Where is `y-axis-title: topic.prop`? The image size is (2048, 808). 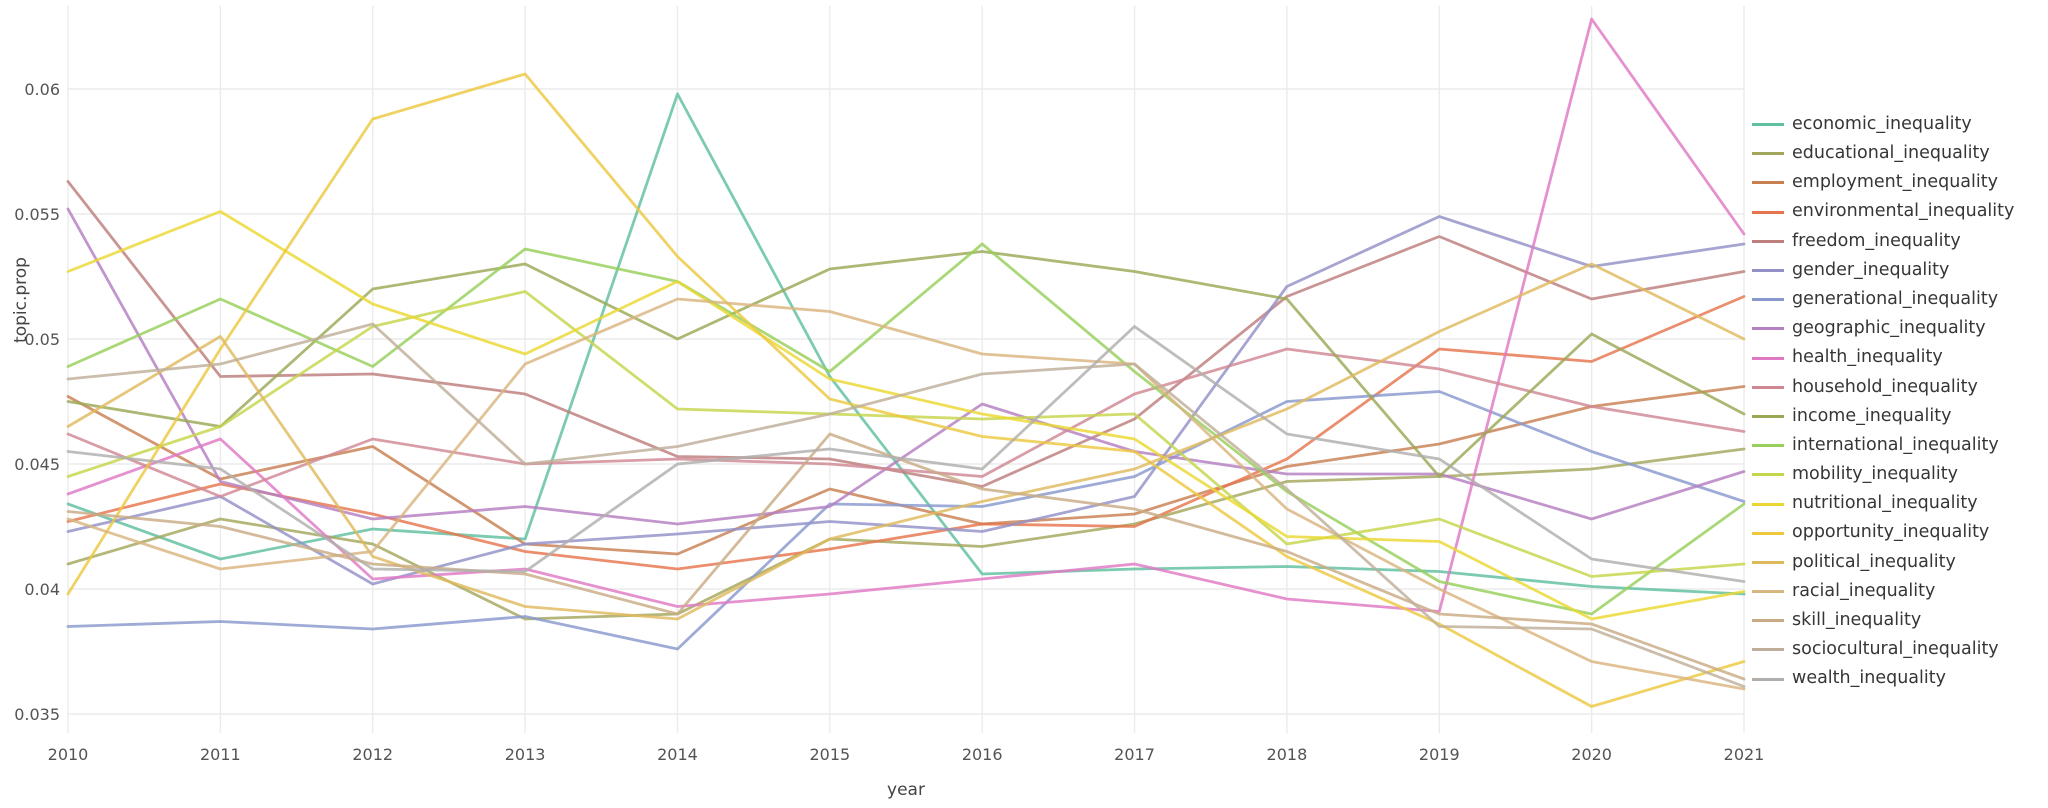
y-axis-title: topic.prop is located at coordinates (21, 300).